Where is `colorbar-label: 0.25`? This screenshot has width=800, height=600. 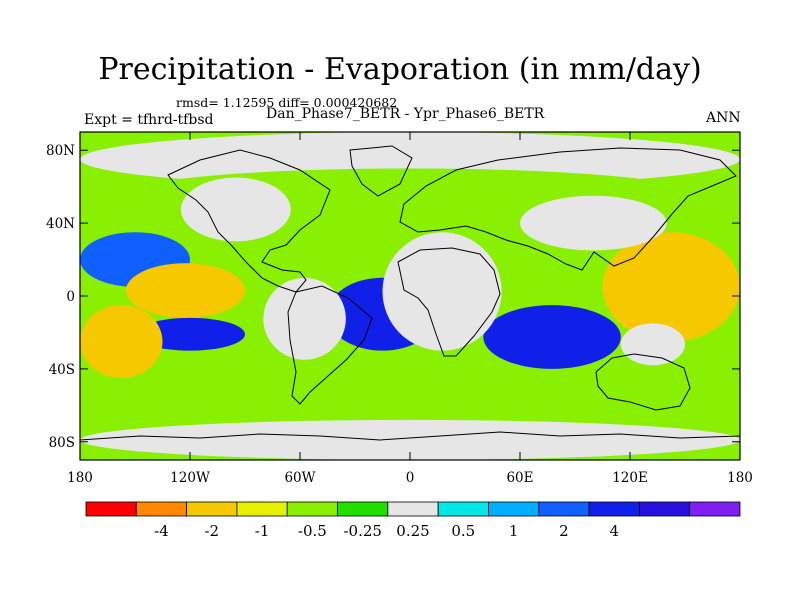
colorbar-label: 0.25 is located at coordinates (412, 531).